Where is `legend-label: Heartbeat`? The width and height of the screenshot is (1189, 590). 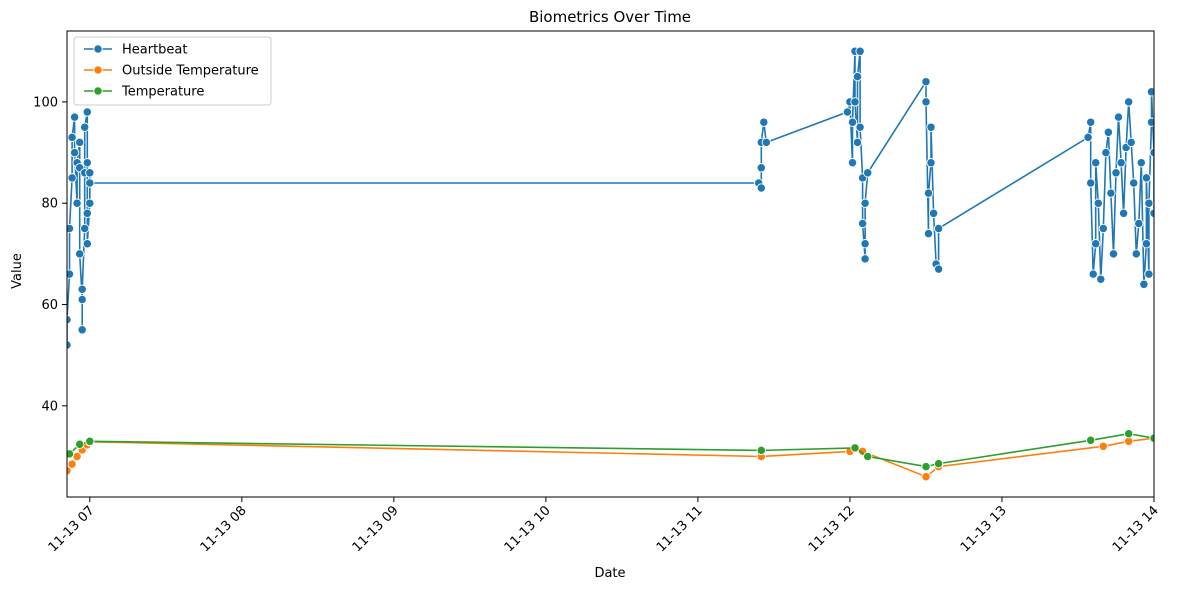
legend-label: Heartbeat is located at coordinates (155, 50).